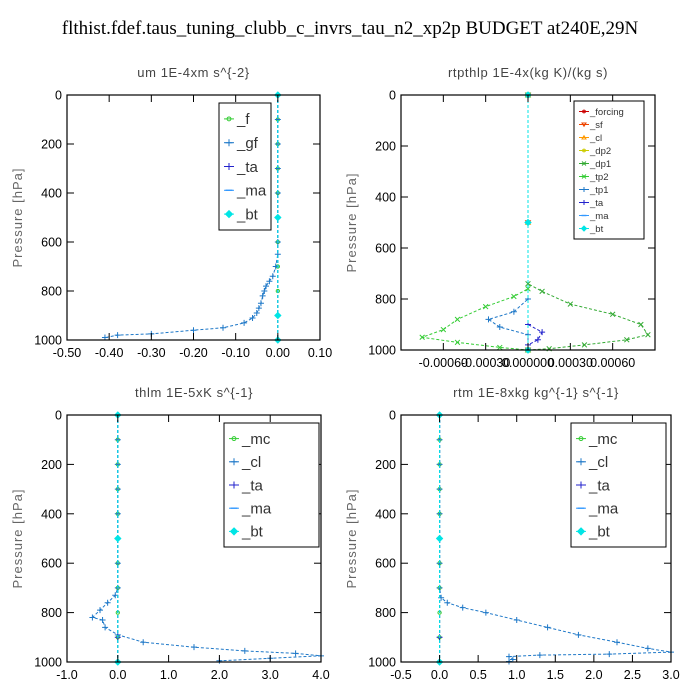 The image size is (700, 700). I want to click on legend-label: _sf, so click(596, 125).